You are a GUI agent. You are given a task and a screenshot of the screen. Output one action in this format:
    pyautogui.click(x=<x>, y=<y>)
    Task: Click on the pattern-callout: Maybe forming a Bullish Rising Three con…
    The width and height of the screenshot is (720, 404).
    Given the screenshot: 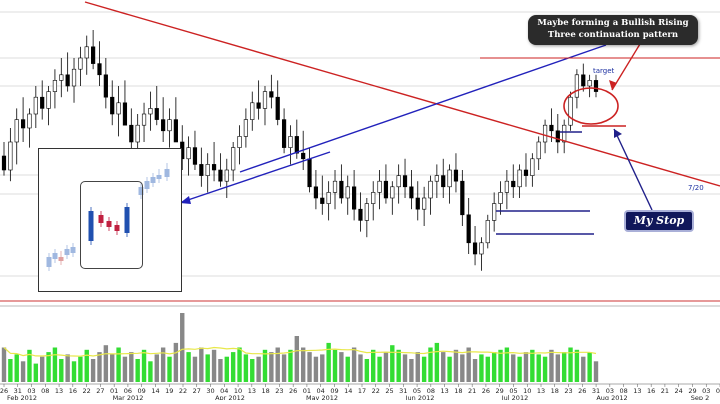 What is the action you would take?
    pyautogui.click(x=613, y=30)
    